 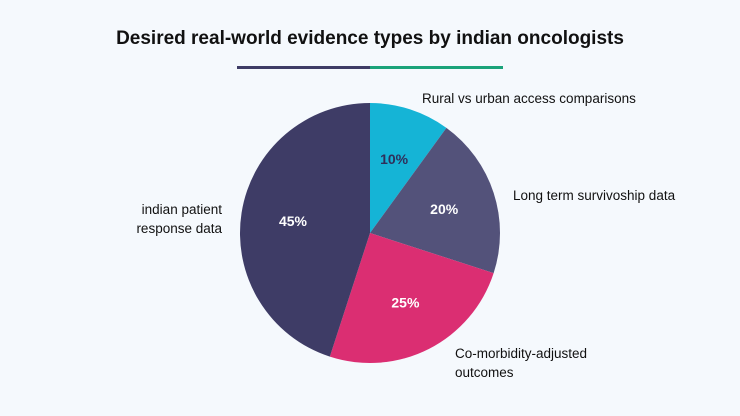 What do you see at coordinates (529, 98) in the screenshot?
I see `pie-category-label-1: Rural vs urban access comparisons` at bounding box center [529, 98].